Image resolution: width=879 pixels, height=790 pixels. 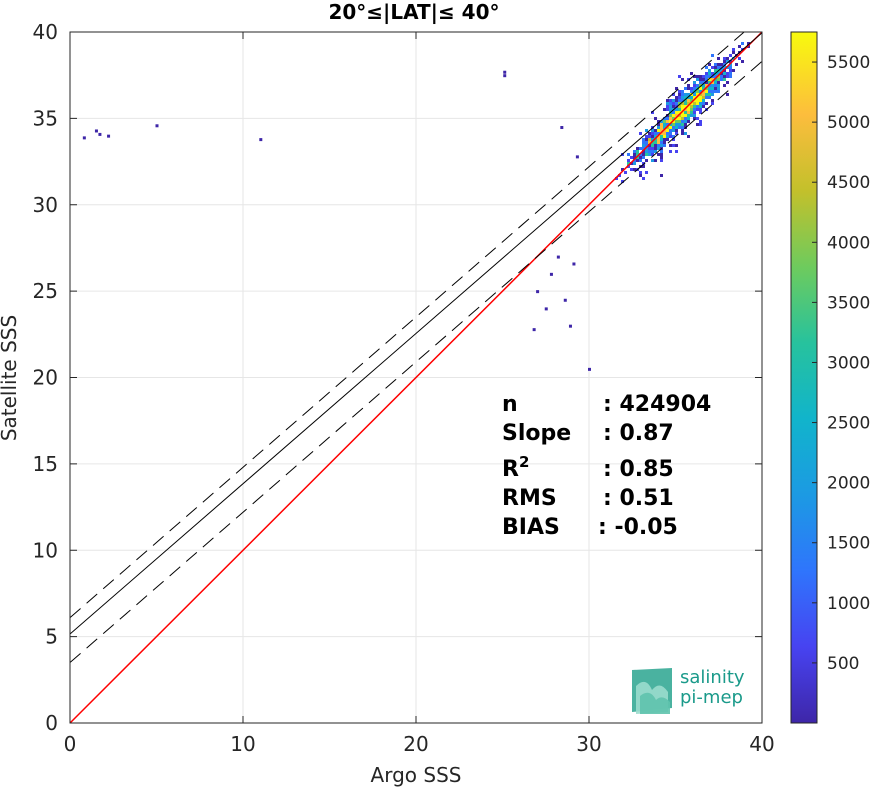 What do you see at coordinates (45, 550) in the screenshot?
I see `y-tick-label: 10` at bounding box center [45, 550].